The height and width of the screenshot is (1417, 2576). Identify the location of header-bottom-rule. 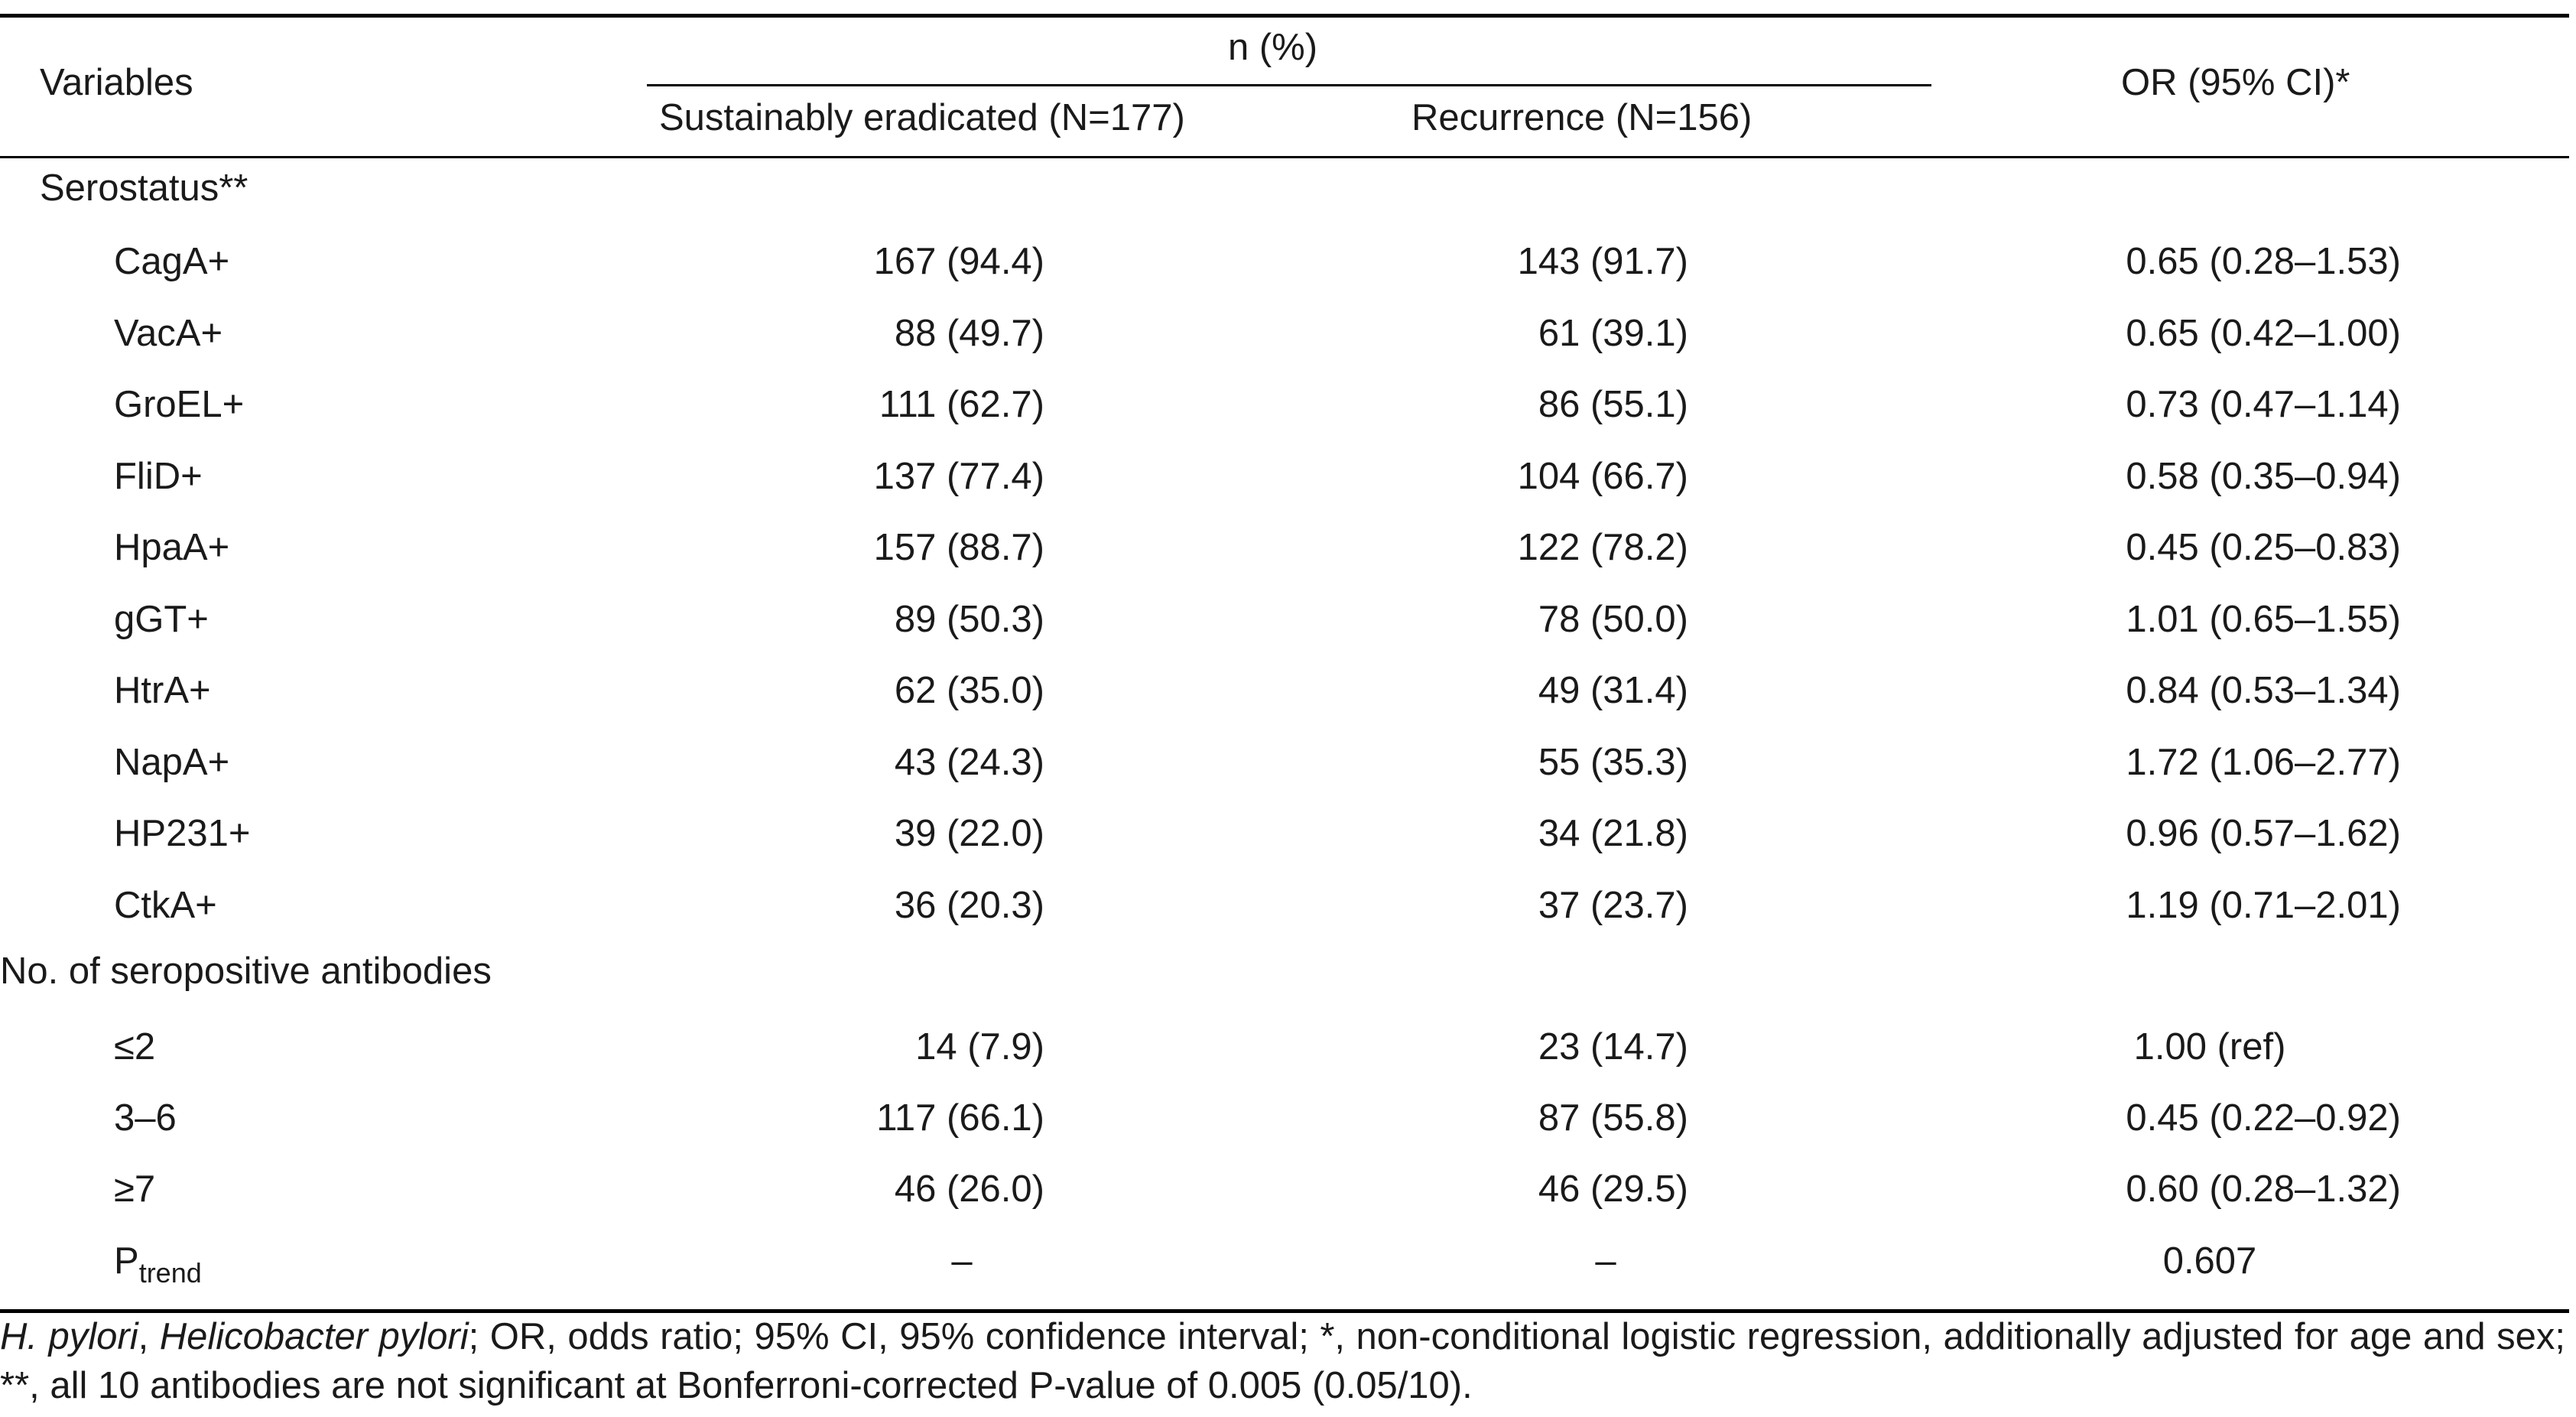
(1285, 157).